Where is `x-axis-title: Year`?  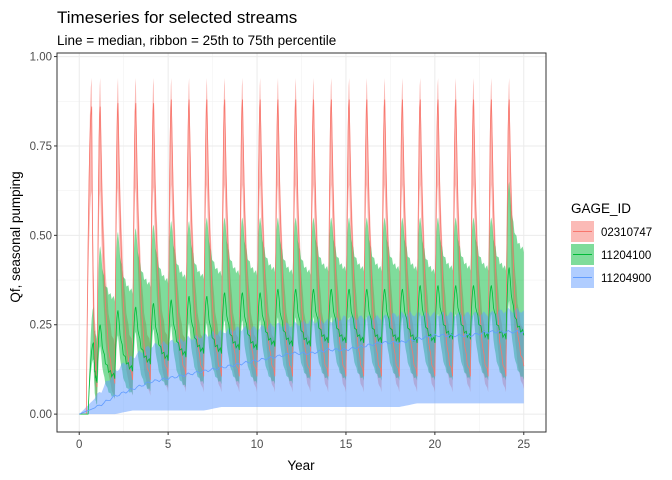 x-axis-title: Year is located at coordinates (301, 465).